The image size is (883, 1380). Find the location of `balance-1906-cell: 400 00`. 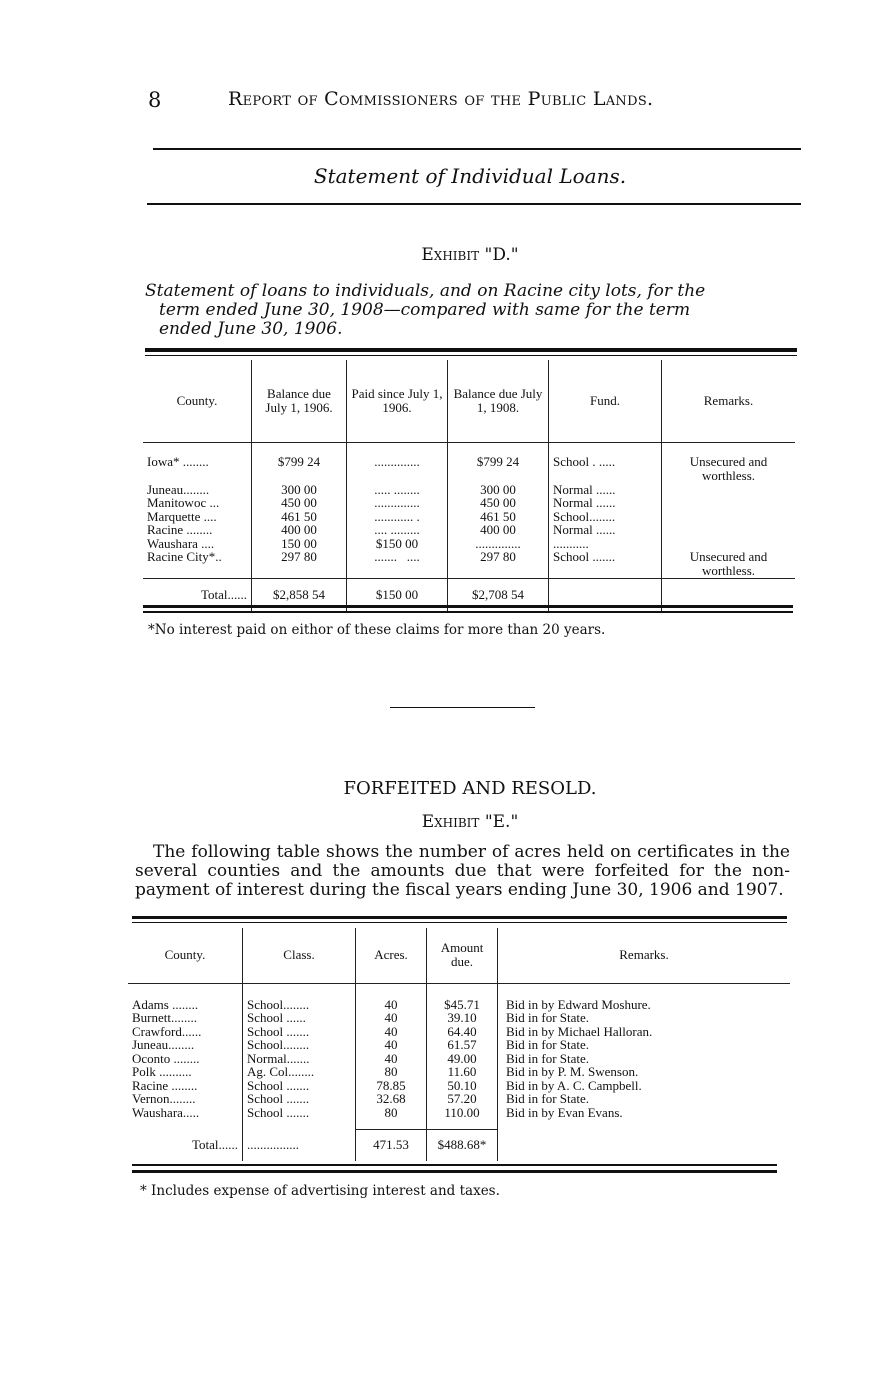

balance-1906-cell: 400 00 is located at coordinates (299, 530).